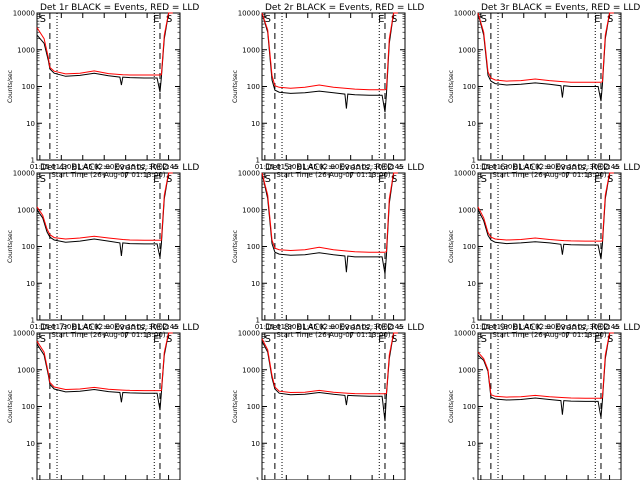 The width and height of the screenshot is (640, 480). Describe the element at coordinates (560, 168) in the screenshot. I see `panel-title: Det 6r BLACK = Events, RED = LLD` at that location.